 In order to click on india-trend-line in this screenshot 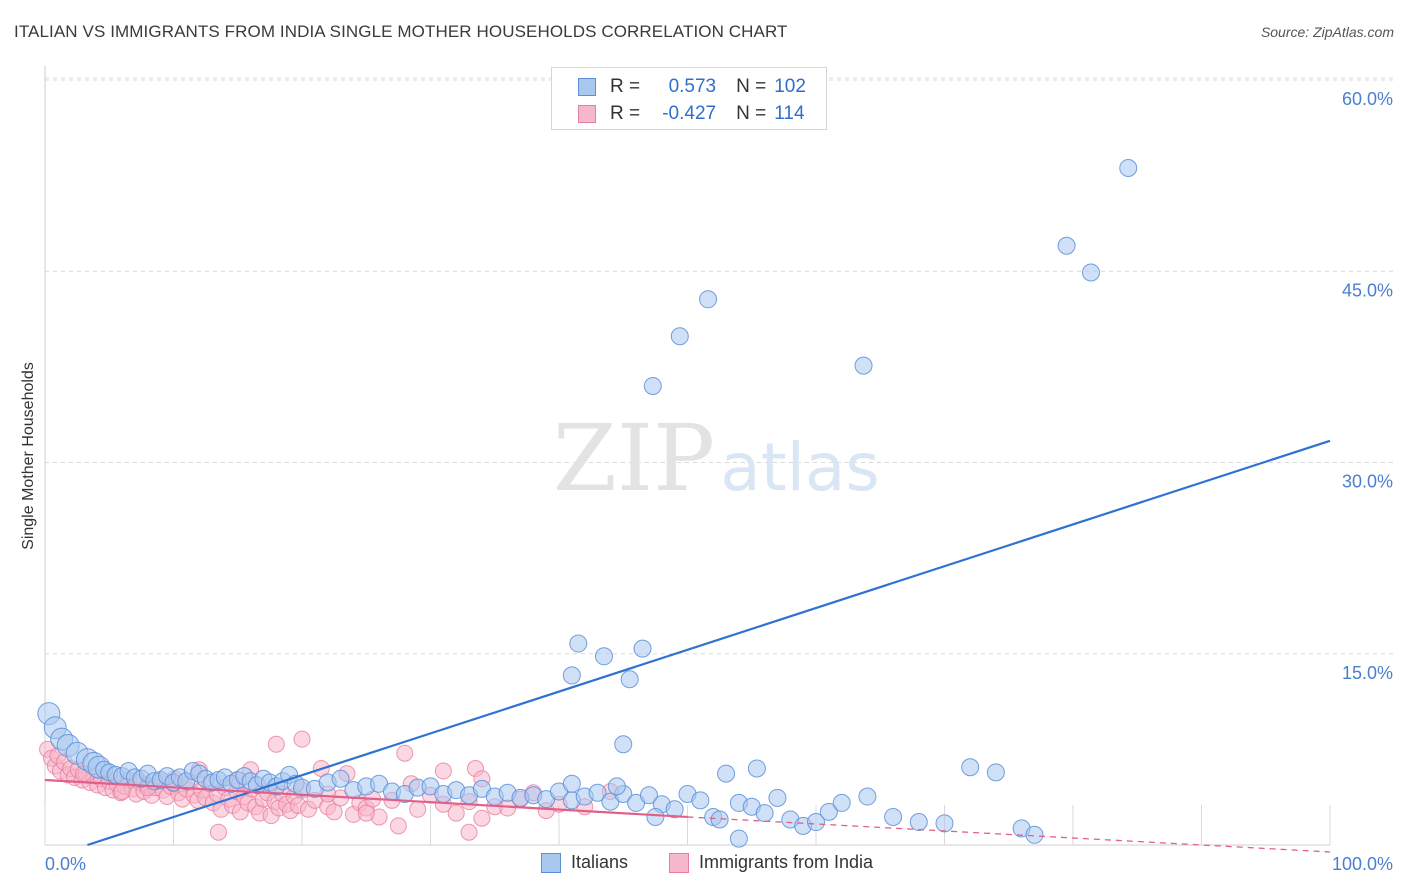, I will do `click(366, 798)`.